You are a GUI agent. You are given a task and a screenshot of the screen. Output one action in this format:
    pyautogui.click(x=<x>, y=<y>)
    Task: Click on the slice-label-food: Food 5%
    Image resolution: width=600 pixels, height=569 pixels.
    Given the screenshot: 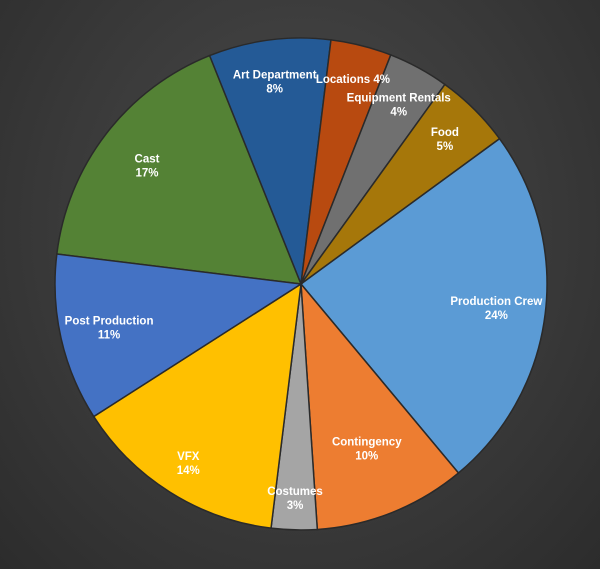 What is the action you would take?
    pyautogui.click(x=445, y=140)
    